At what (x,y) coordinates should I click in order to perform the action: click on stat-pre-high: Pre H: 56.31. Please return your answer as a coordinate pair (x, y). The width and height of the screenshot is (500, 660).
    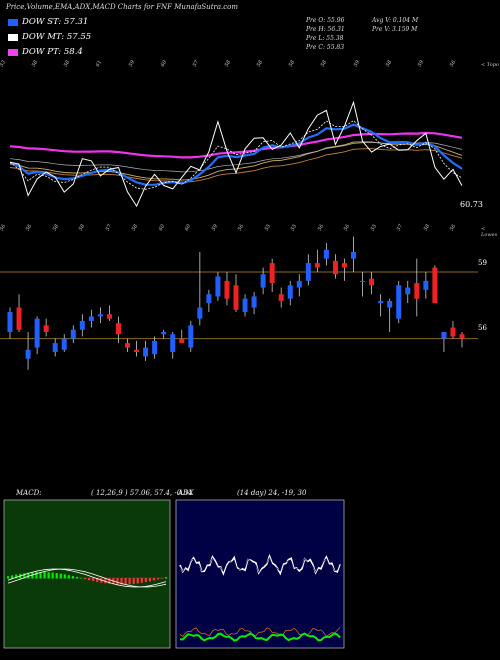
    Looking at the image, I should click on (325, 29).